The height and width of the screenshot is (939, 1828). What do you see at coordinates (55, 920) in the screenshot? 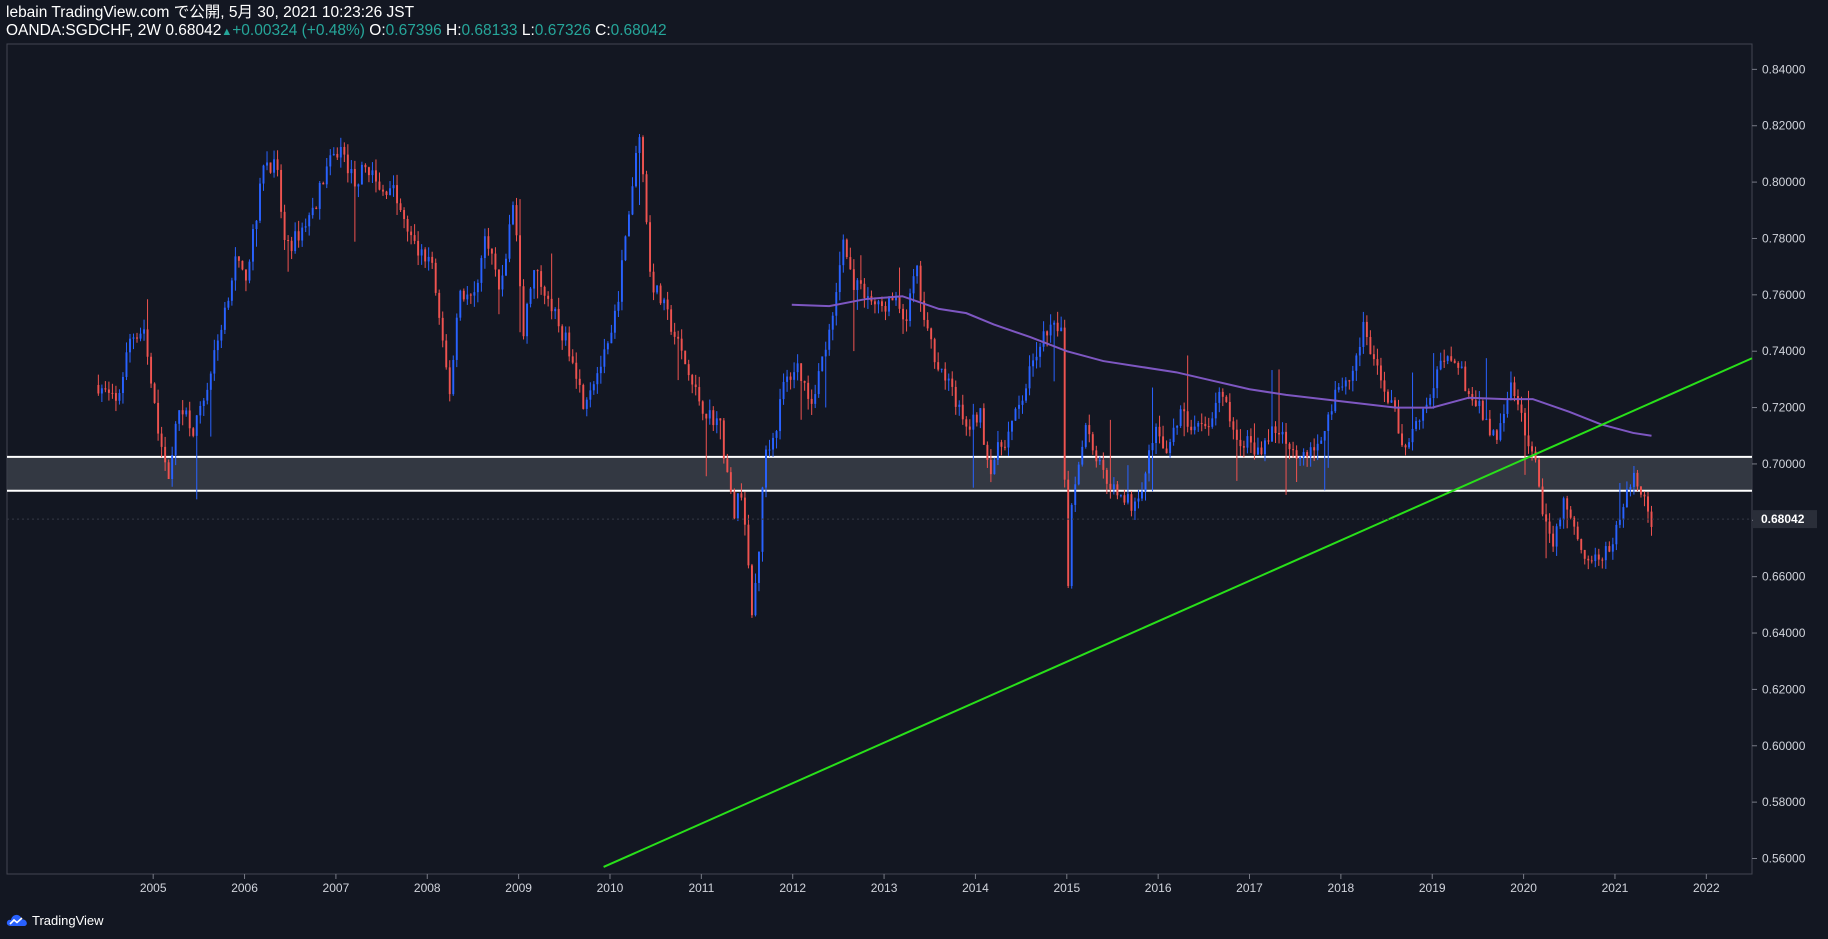
I see `footer-brand: TradingView` at bounding box center [55, 920].